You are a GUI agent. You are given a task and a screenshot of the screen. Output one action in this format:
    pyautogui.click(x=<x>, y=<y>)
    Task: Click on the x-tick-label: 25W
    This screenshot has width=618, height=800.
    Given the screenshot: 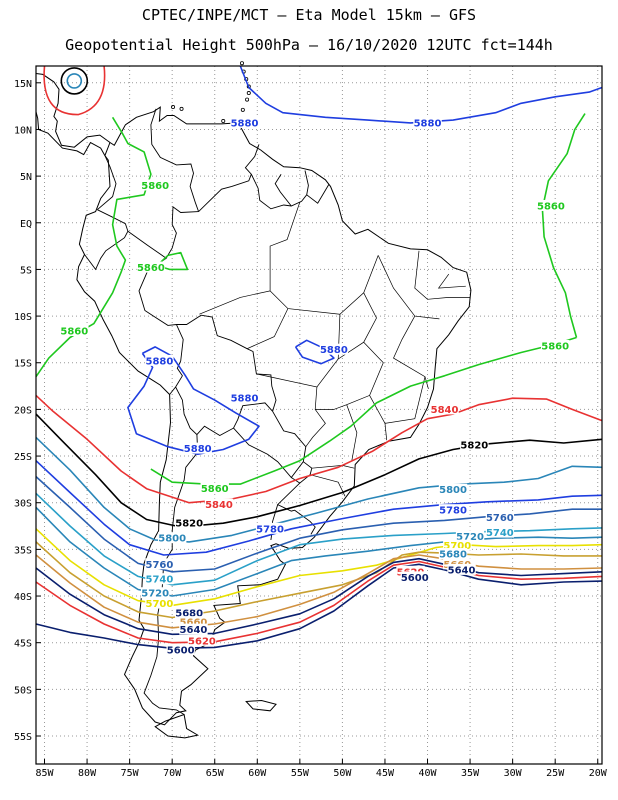 What is the action you would take?
    pyautogui.click(x=555, y=773)
    